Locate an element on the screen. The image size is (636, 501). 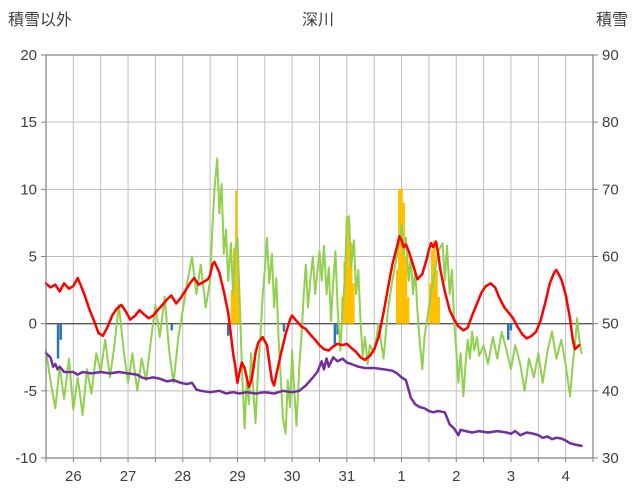
svg-text: 15 is located at coordinates (28, 122).